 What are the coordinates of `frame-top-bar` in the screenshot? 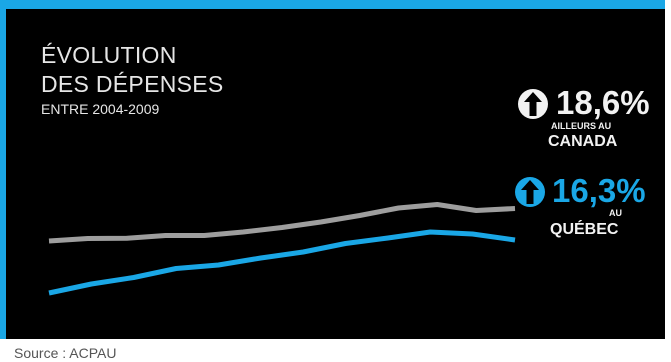 It's located at (332, 4).